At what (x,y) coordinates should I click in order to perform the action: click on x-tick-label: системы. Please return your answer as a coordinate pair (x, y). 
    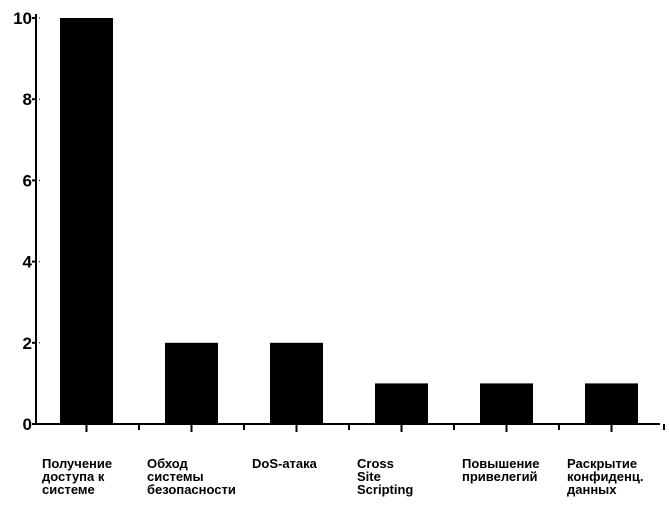
    Looking at the image, I should click on (175, 476).